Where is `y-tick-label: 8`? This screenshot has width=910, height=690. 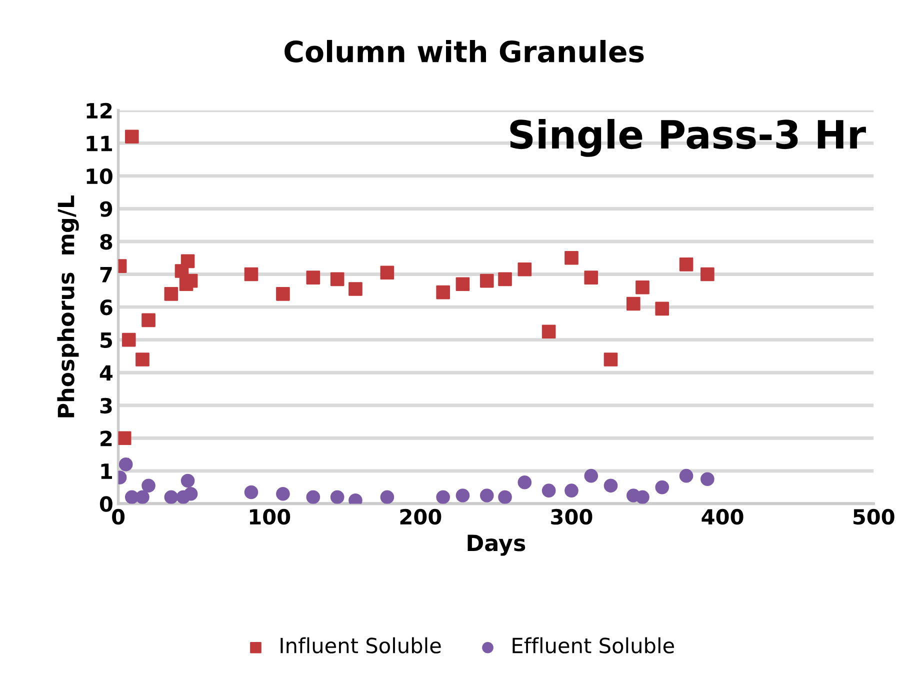 y-tick-label: 8 is located at coordinates (106, 242).